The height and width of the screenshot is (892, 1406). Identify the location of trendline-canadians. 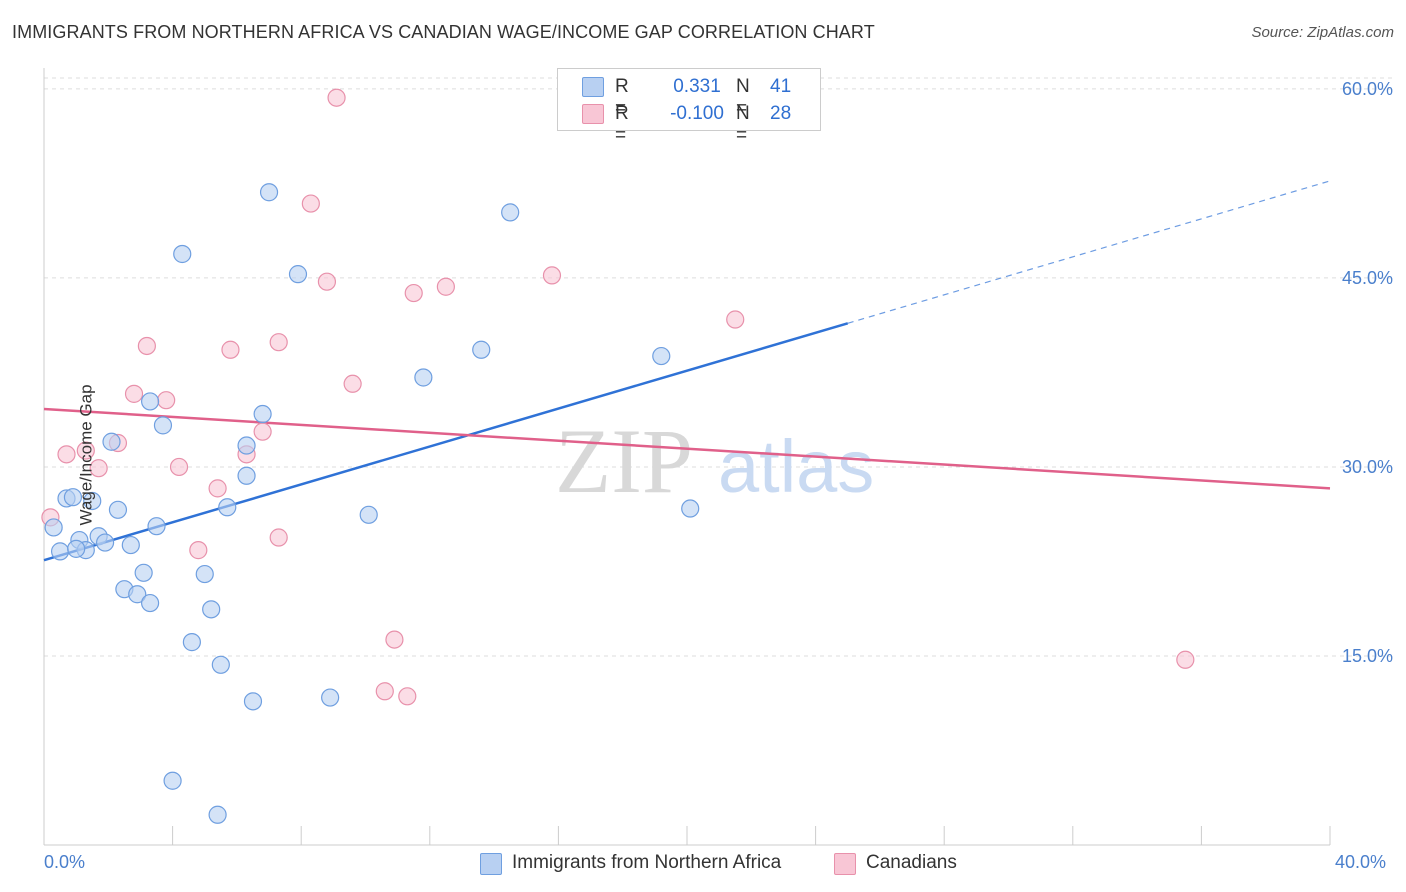
(687, 448).